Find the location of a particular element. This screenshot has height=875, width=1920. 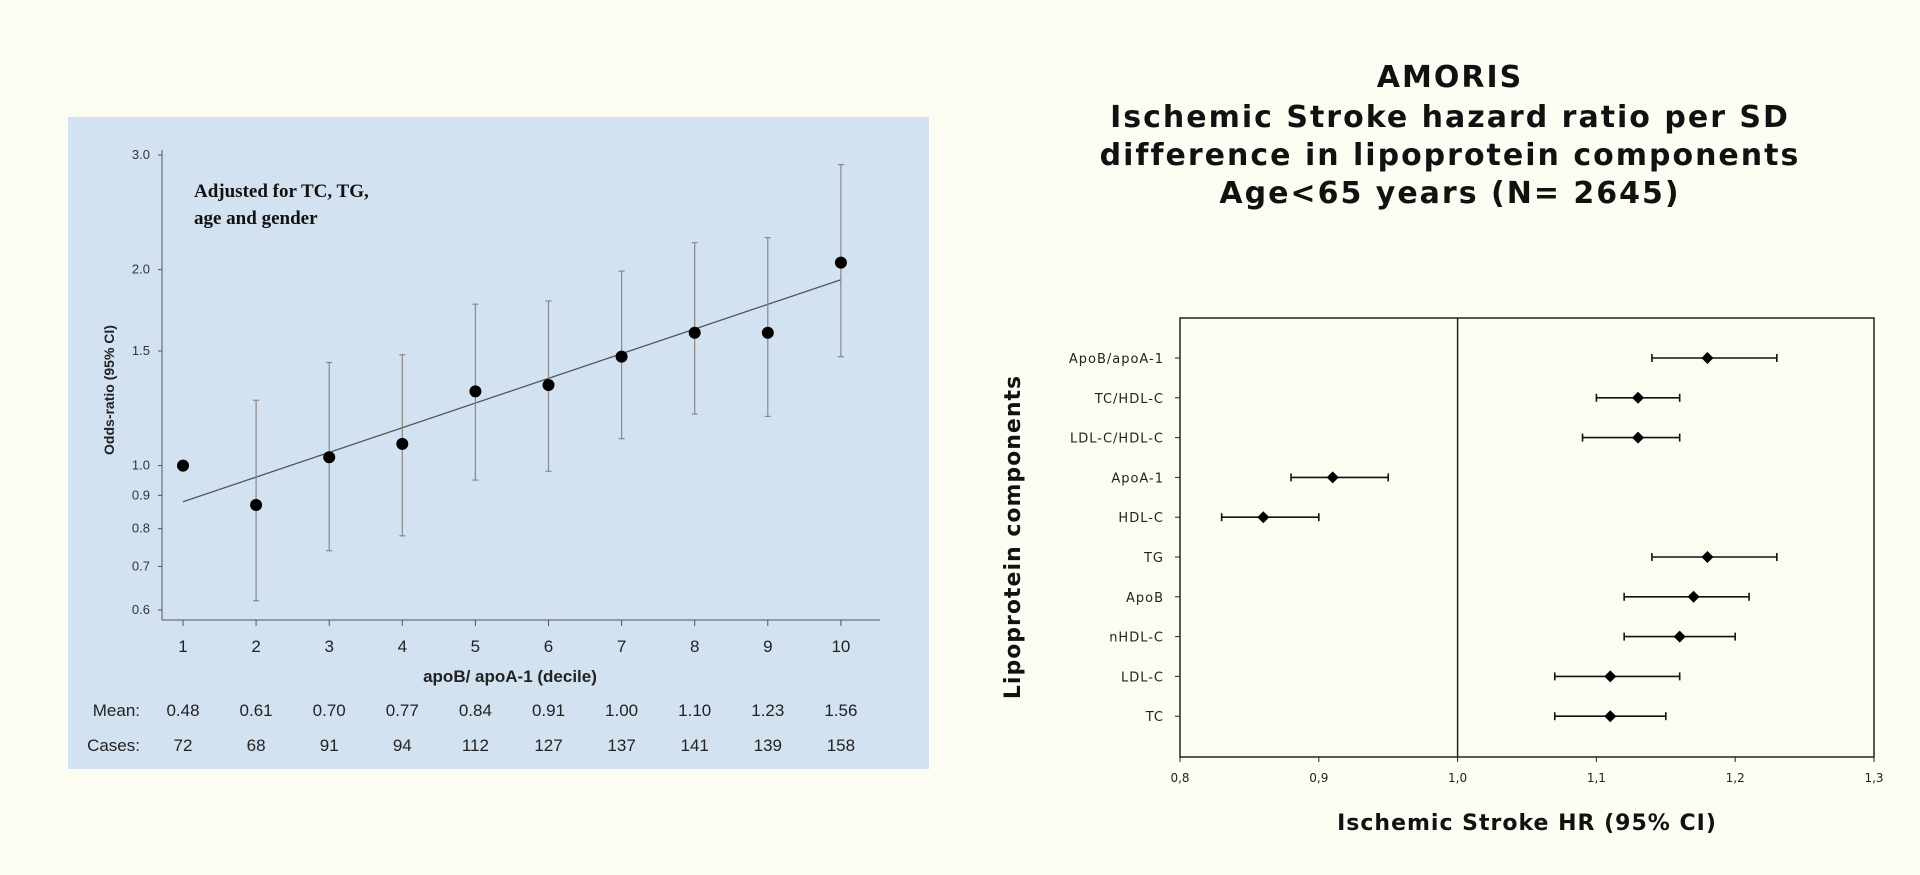

y-tick-label: 0.8 is located at coordinates (141, 528).